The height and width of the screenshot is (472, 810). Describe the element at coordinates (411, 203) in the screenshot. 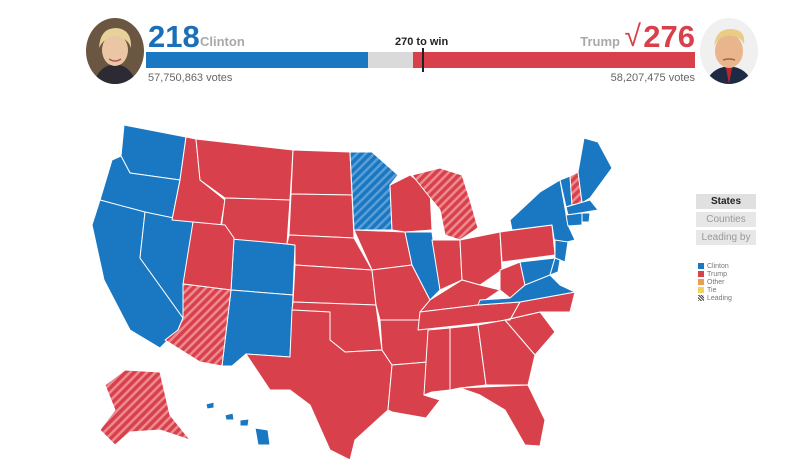

I see `state-wisconsin` at that location.